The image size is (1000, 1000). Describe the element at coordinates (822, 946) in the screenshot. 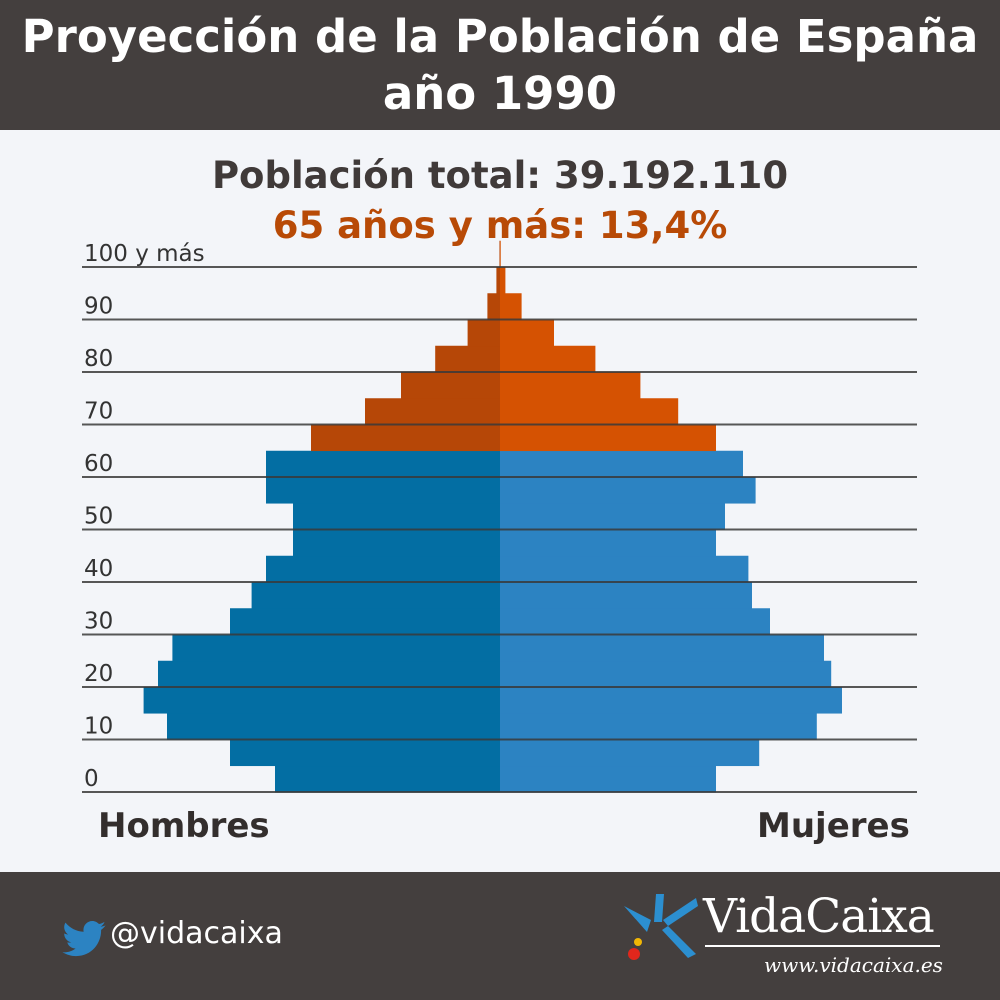

I see `brand-underline` at that location.